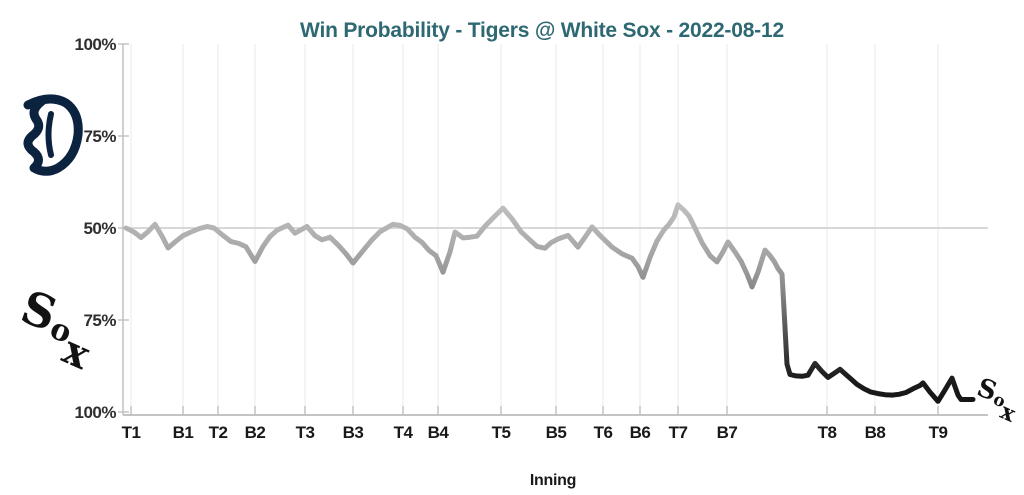 The image size is (1024, 495). Describe the element at coordinates (996, 400) in the screenshot. I see `white-sox-endpoint-logo` at that location.